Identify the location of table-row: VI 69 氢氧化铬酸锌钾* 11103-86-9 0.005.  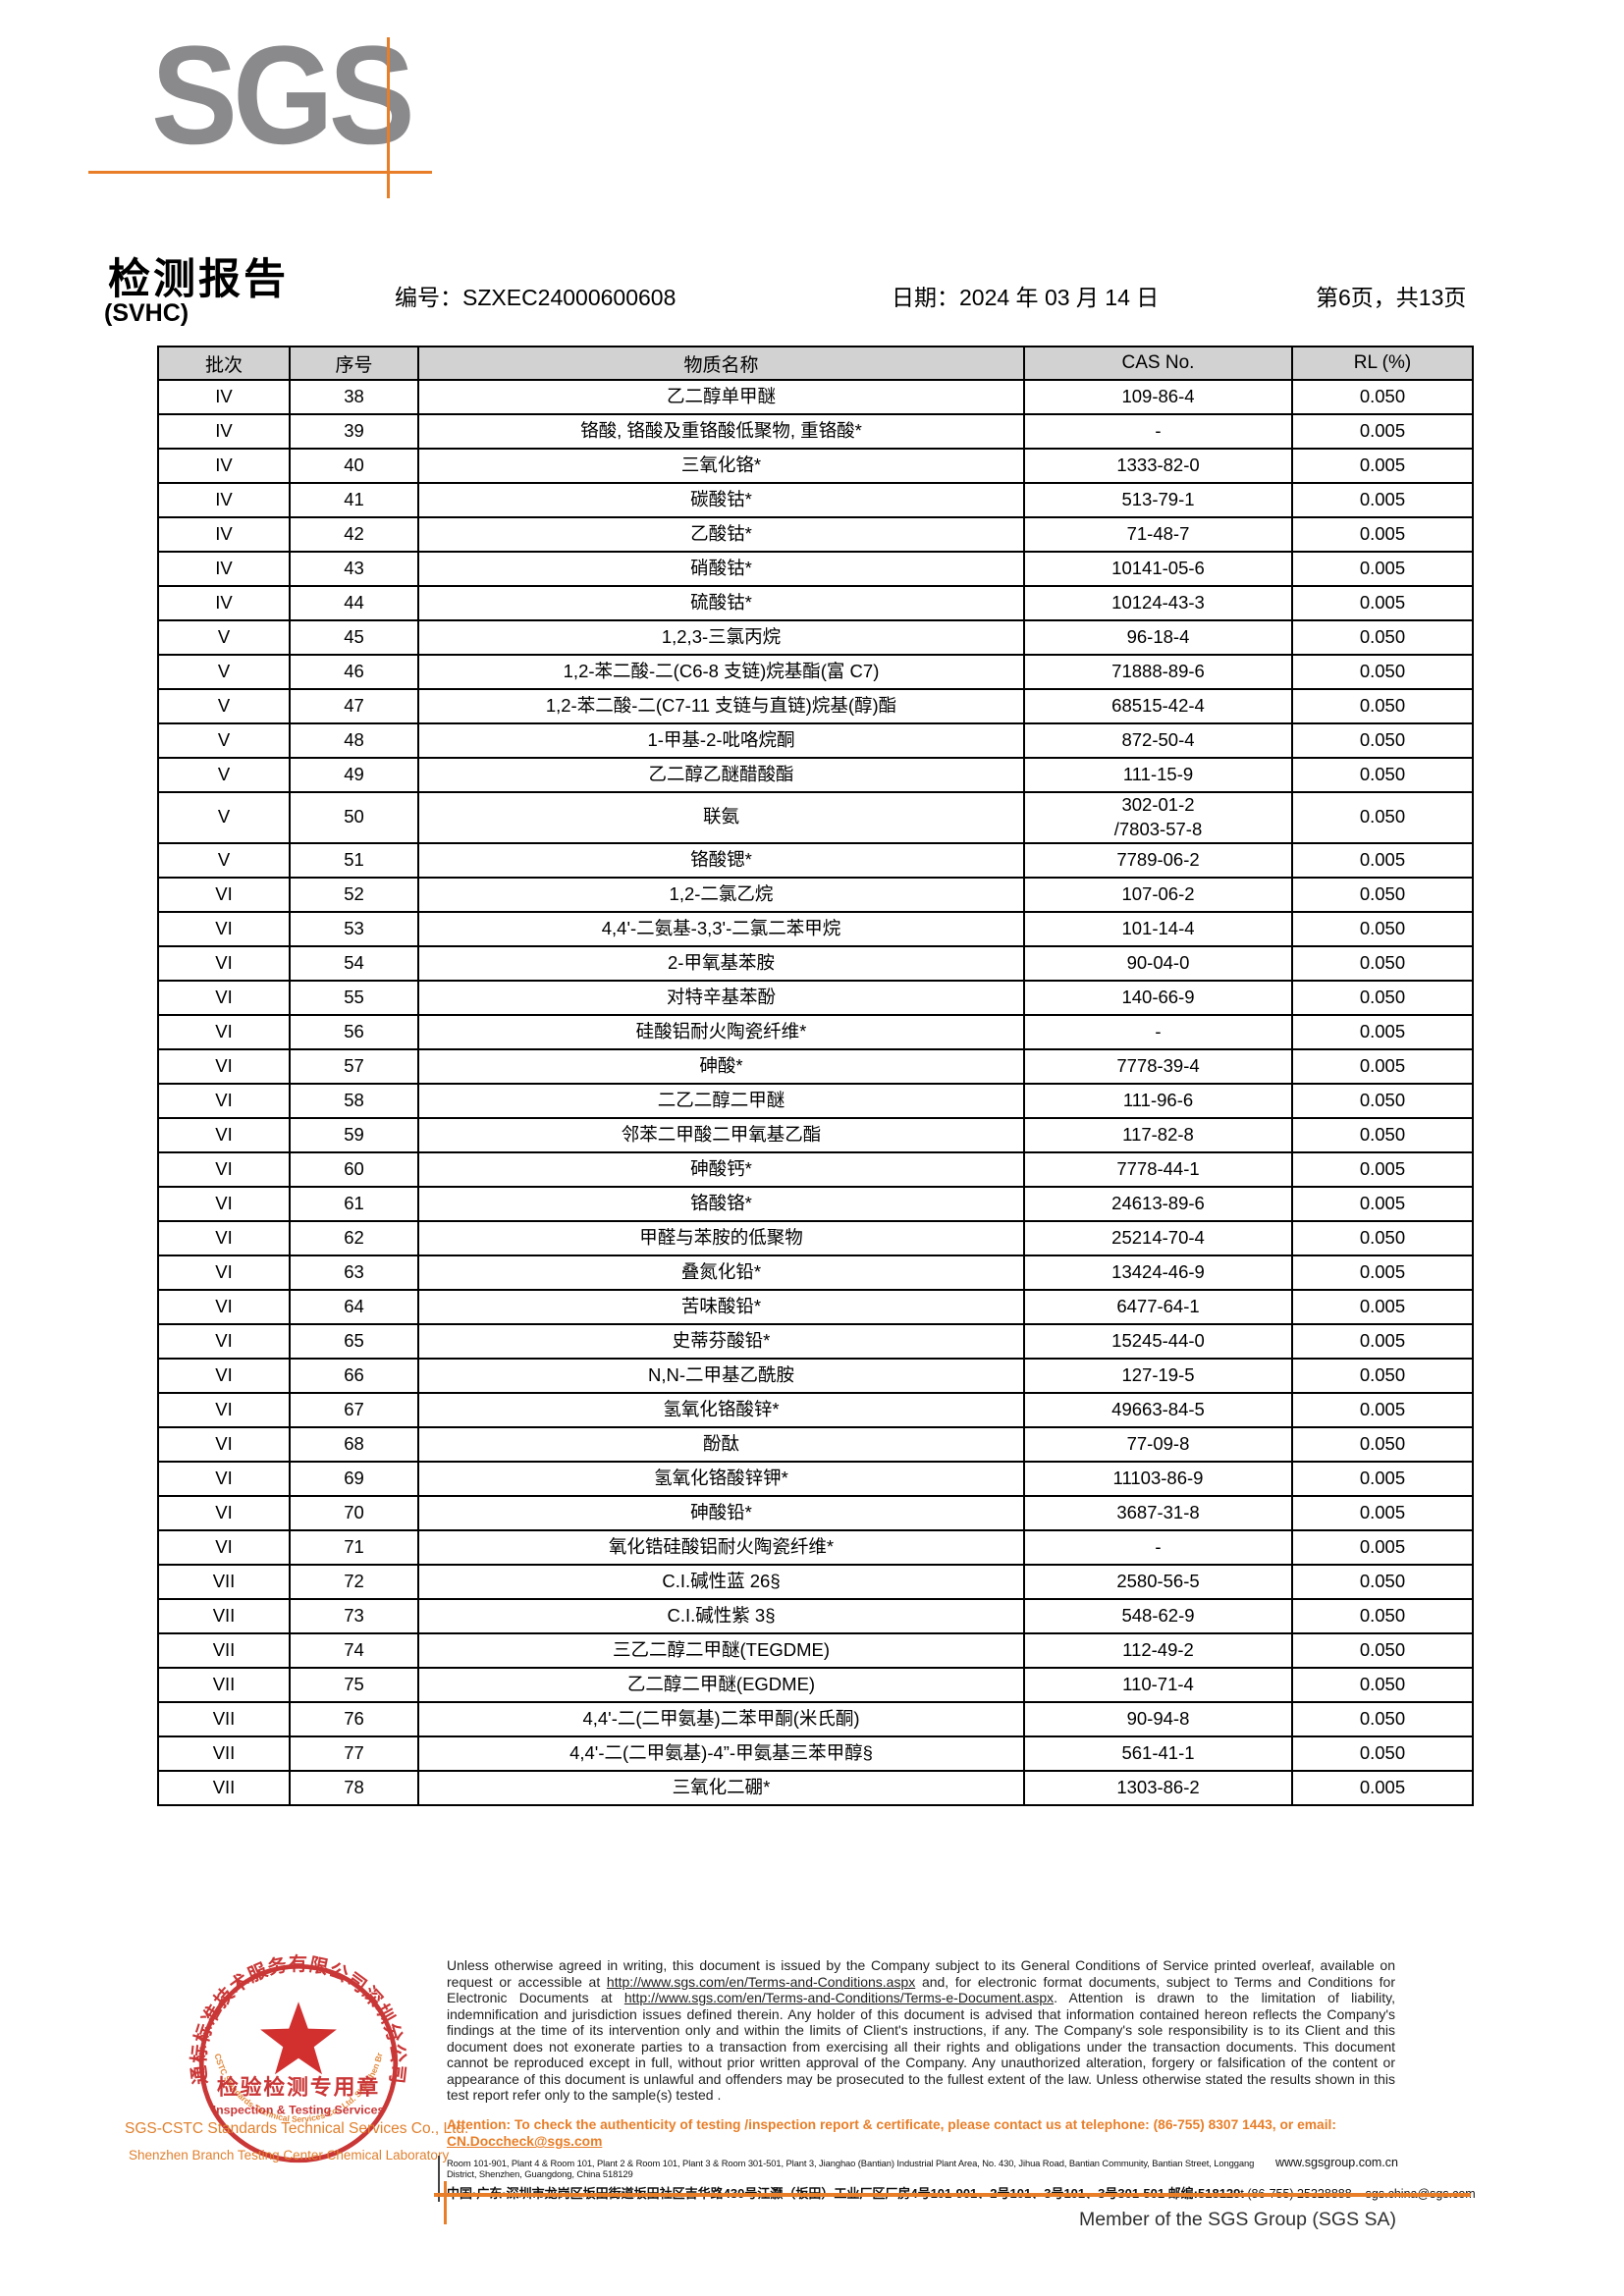
(815, 1478).